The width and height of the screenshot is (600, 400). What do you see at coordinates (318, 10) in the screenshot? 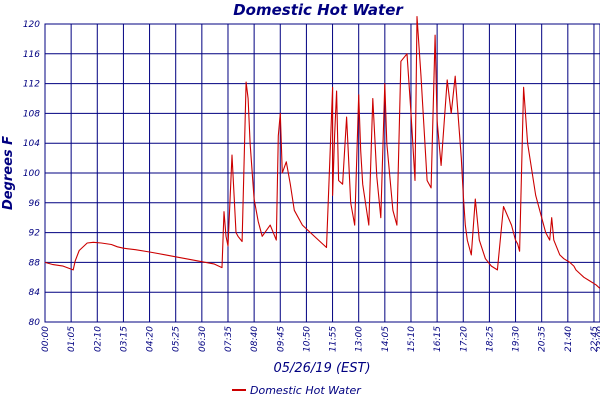
I see `chart-title: Domestic Hot Water` at bounding box center [318, 10].